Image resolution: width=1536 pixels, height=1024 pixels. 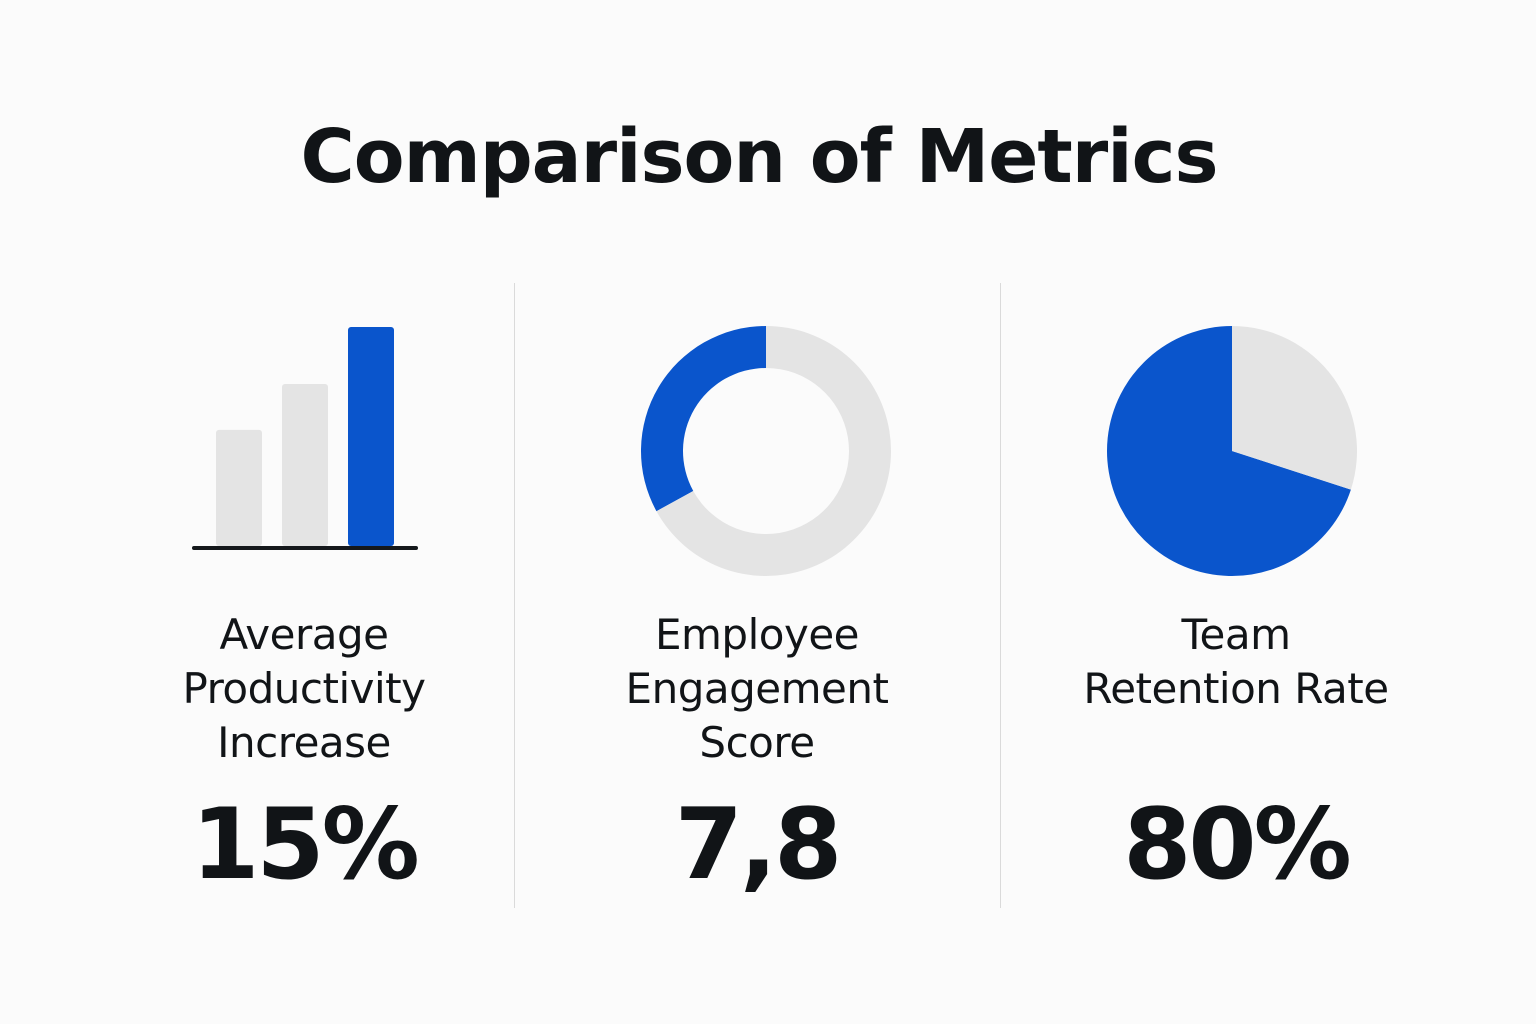 What do you see at coordinates (305, 845) in the screenshot?
I see `metric-value-productivity: 15%` at bounding box center [305, 845].